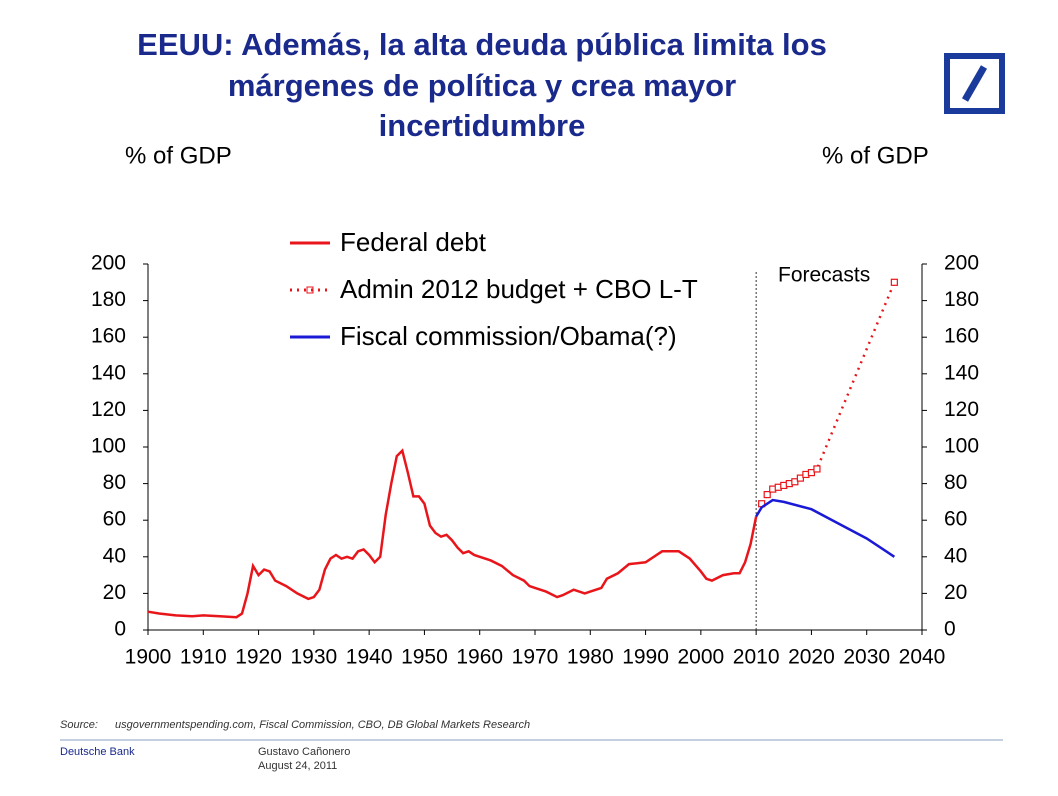 This screenshot has width=1058, height=796. I want to click on y2-tick-label: 0, so click(950, 629).